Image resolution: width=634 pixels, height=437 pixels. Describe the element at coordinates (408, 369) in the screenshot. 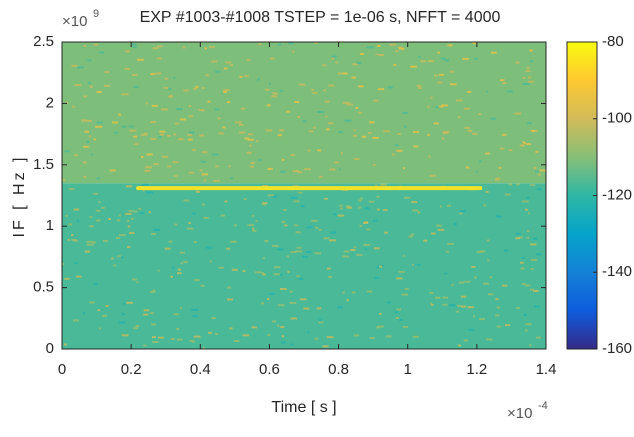

I see `x-tick-label: 1` at that location.